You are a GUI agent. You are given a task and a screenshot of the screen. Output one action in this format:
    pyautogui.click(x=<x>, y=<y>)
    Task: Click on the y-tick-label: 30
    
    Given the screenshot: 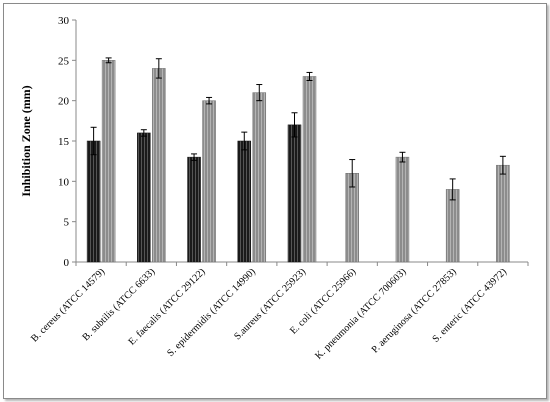 What is the action you would take?
    pyautogui.click(x=64, y=21)
    